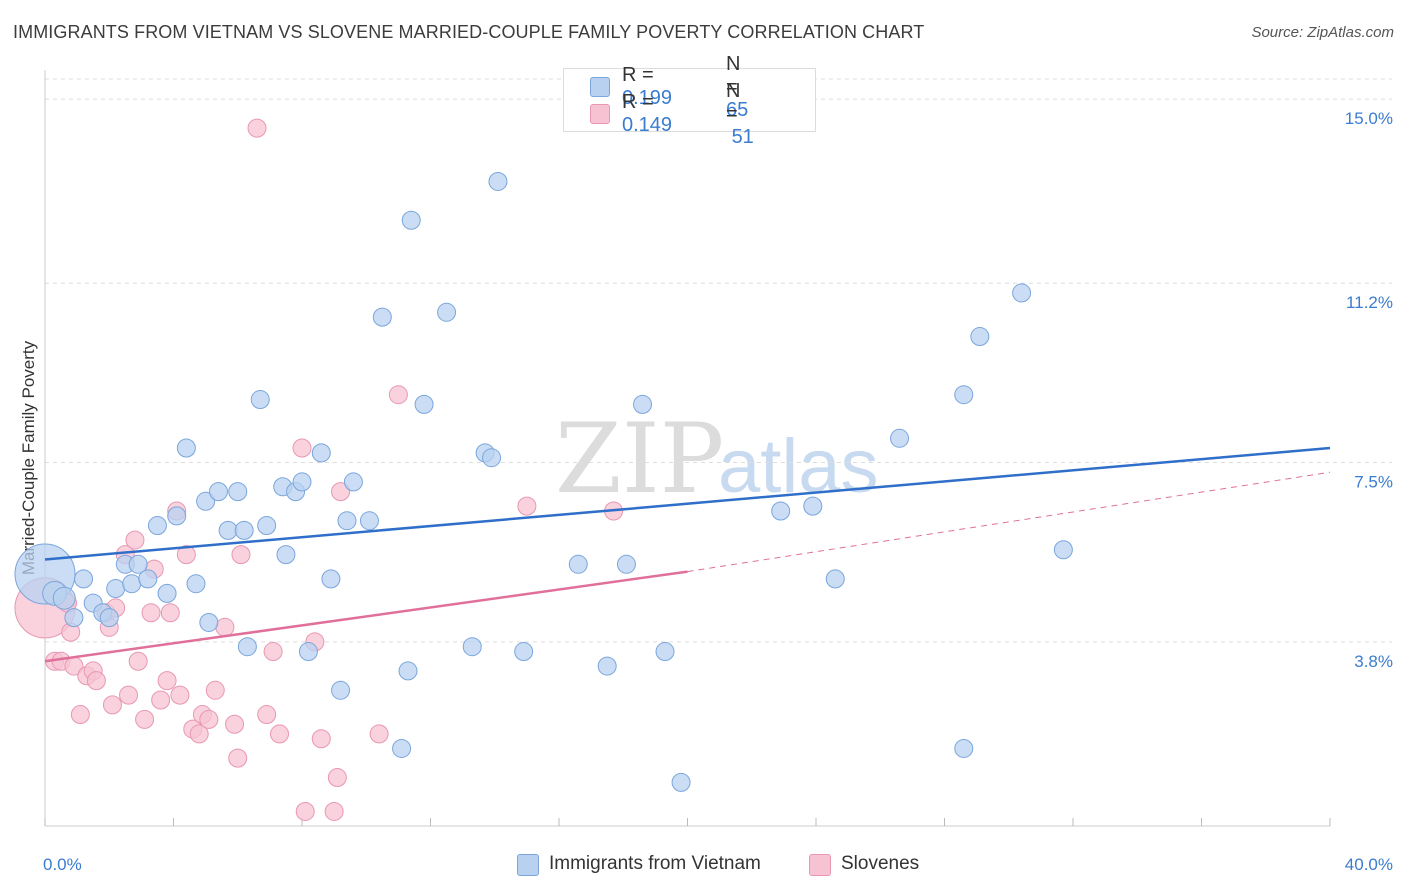  I want to click on bottom-legend-label-slovenes: Slovenes, so click(880, 863).